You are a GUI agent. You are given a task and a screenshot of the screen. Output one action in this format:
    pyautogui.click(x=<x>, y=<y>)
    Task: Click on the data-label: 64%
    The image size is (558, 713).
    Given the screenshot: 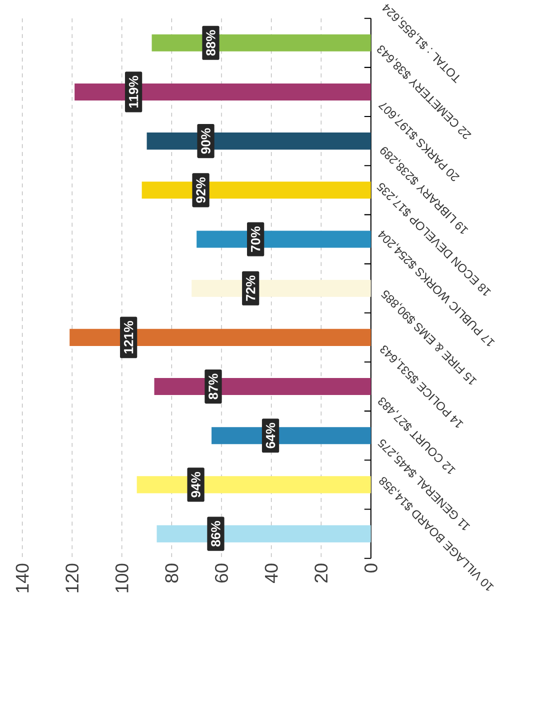 What is the action you would take?
    pyautogui.click(x=270, y=435)
    